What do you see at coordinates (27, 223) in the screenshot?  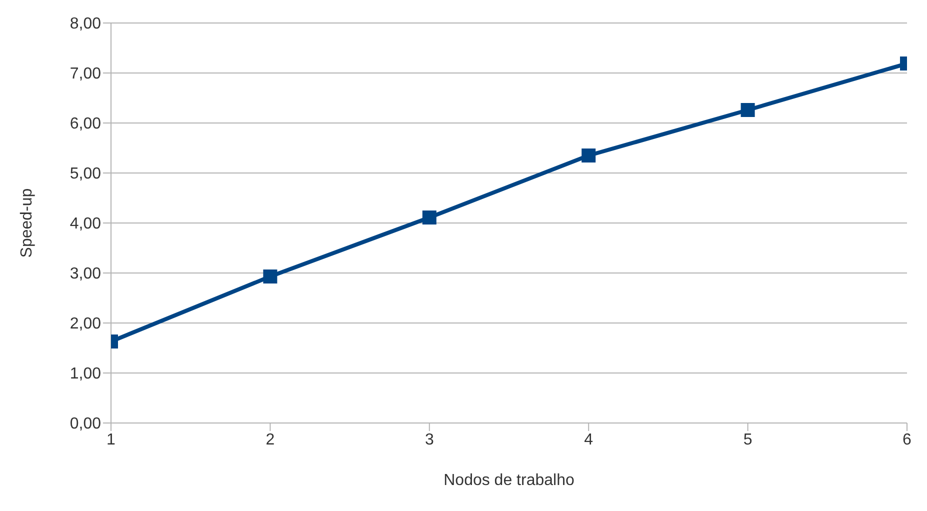 I see `y-axis-title: Speed-up` at bounding box center [27, 223].